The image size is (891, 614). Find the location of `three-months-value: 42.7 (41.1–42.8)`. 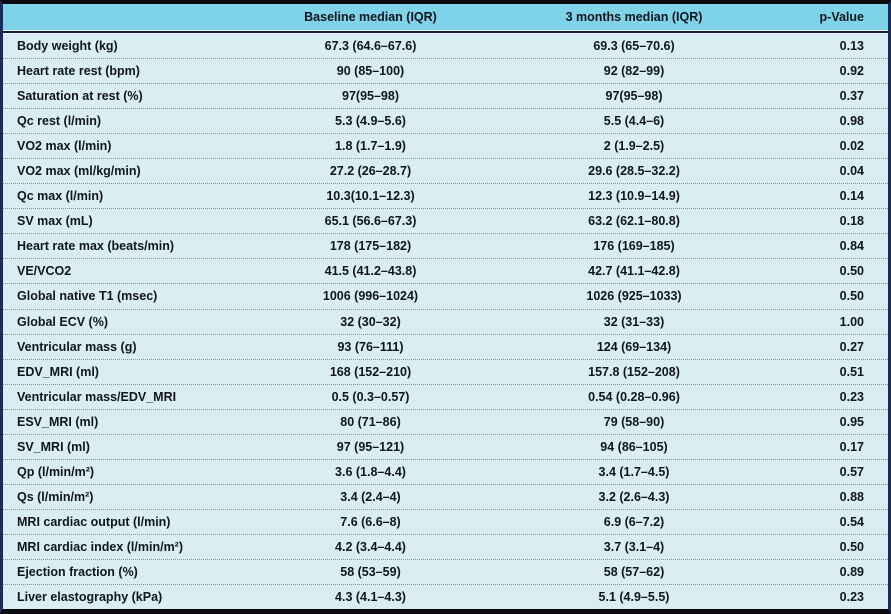

three-months-value: 42.7 (41.1–42.8) is located at coordinates (634, 271).